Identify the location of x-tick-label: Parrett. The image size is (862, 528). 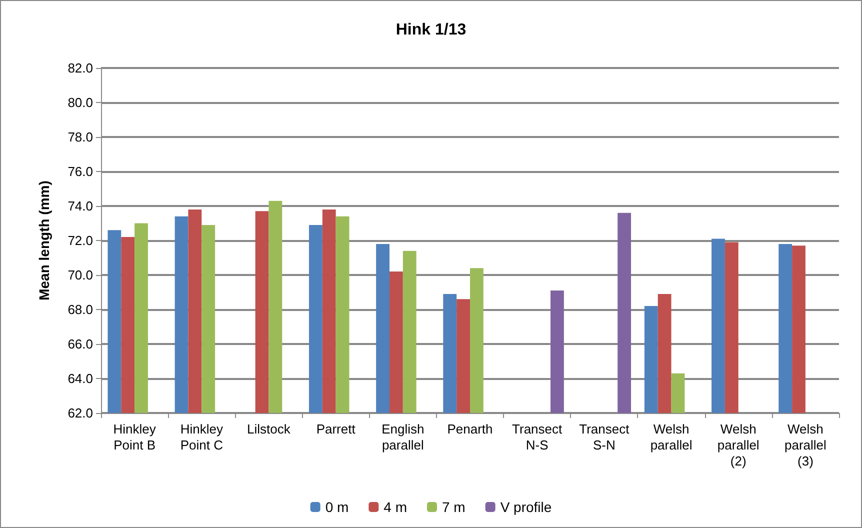
(336, 429).